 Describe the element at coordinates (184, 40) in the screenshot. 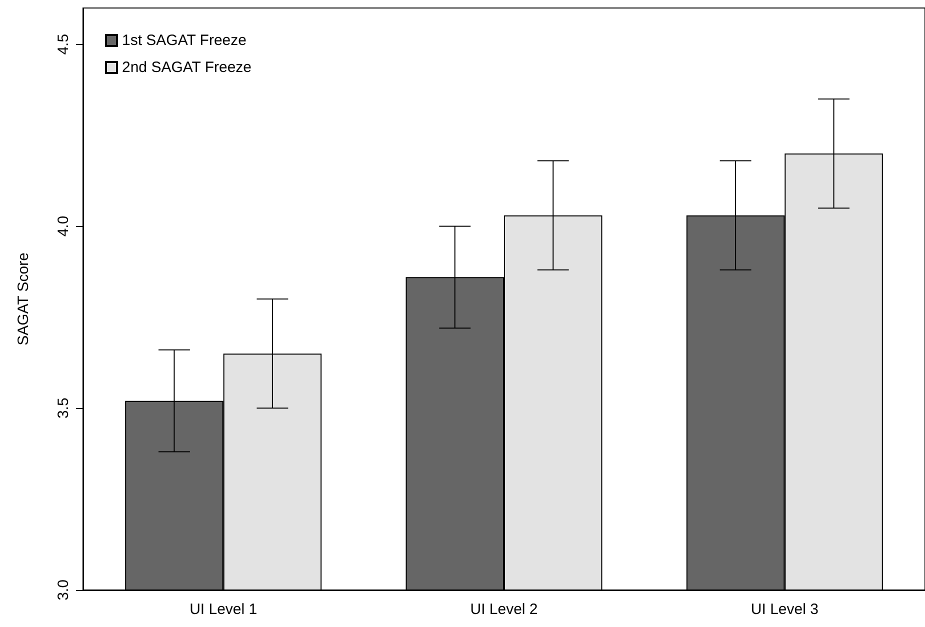

I see `legend-label: 1st SAGAT Freeze` at that location.